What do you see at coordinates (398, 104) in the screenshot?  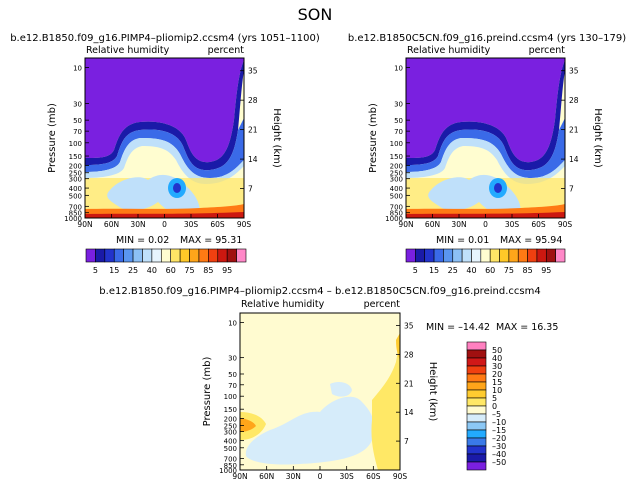 I see `pressure-tick-label: 30` at bounding box center [398, 104].